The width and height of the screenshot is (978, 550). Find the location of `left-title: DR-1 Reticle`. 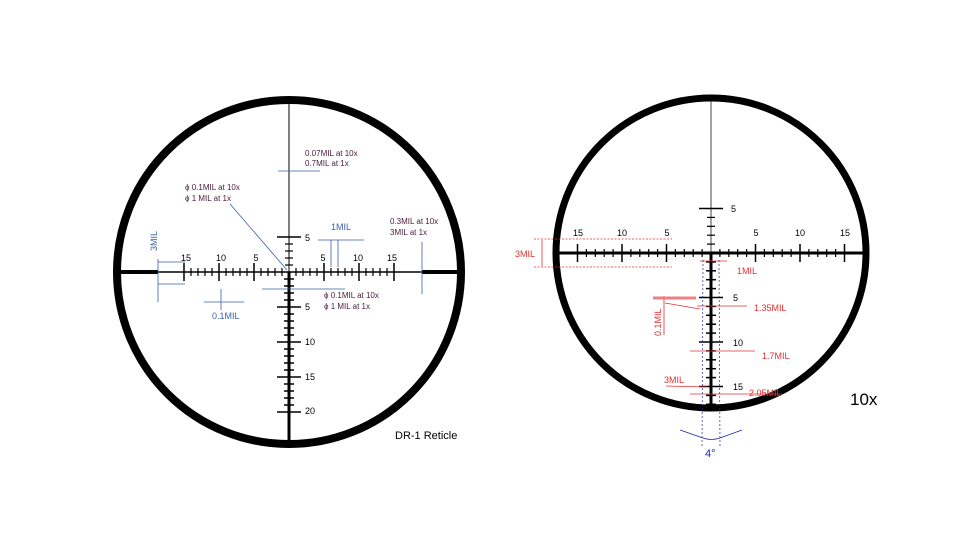

left-title: DR-1 Reticle is located at coordinates (426, 436).